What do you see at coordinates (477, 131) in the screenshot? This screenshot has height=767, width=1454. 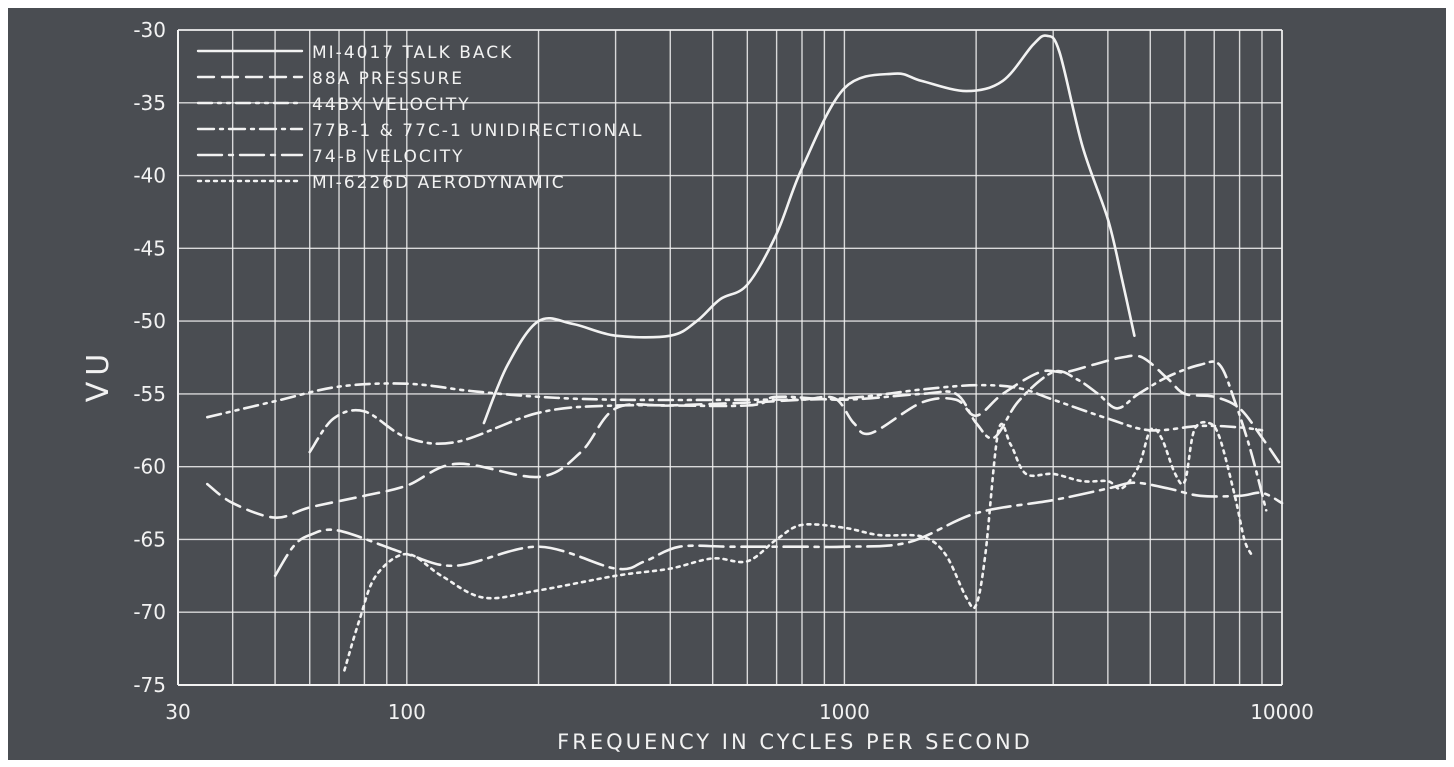 I see `legend-label-4: 77B-1 & 77C-1 UNIDIRECTIONAL` at bounding box center [477, 131].